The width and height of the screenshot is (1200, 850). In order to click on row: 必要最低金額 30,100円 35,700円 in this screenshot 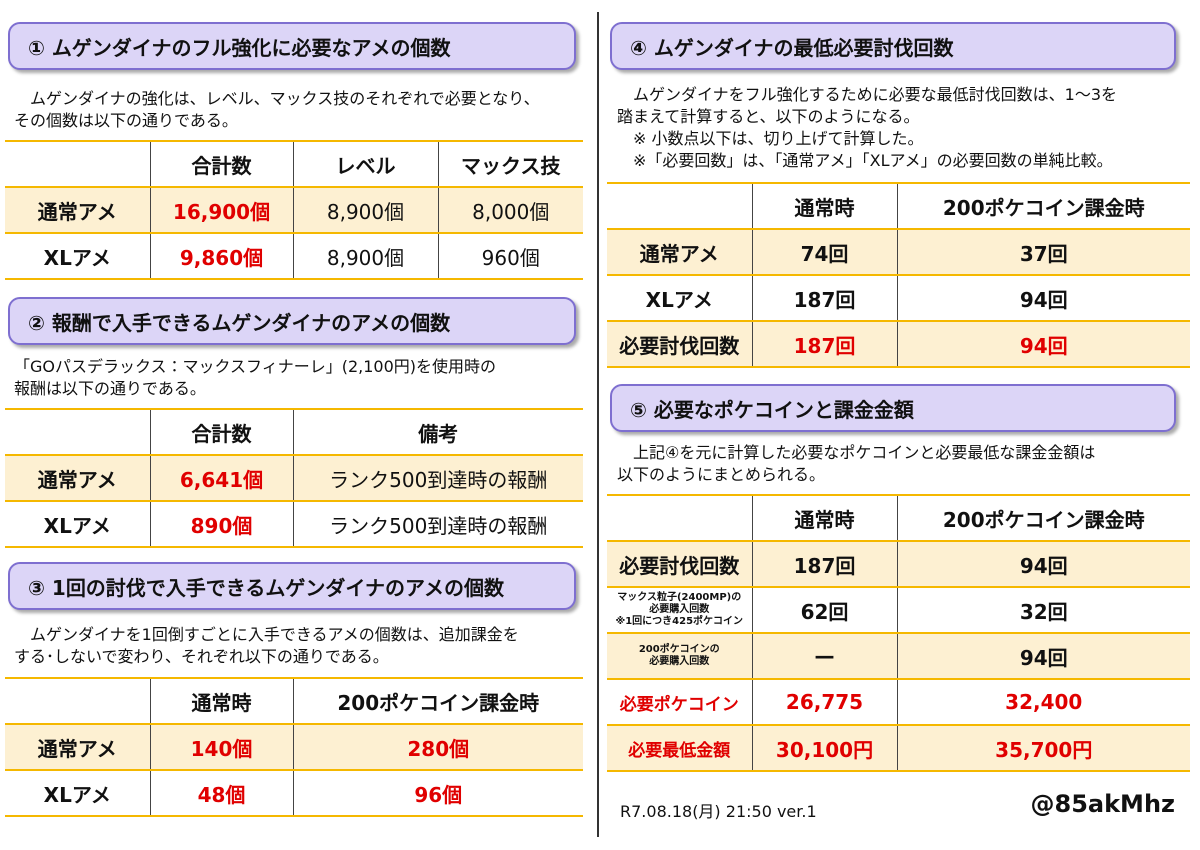, I will do `click(898, 748)`.